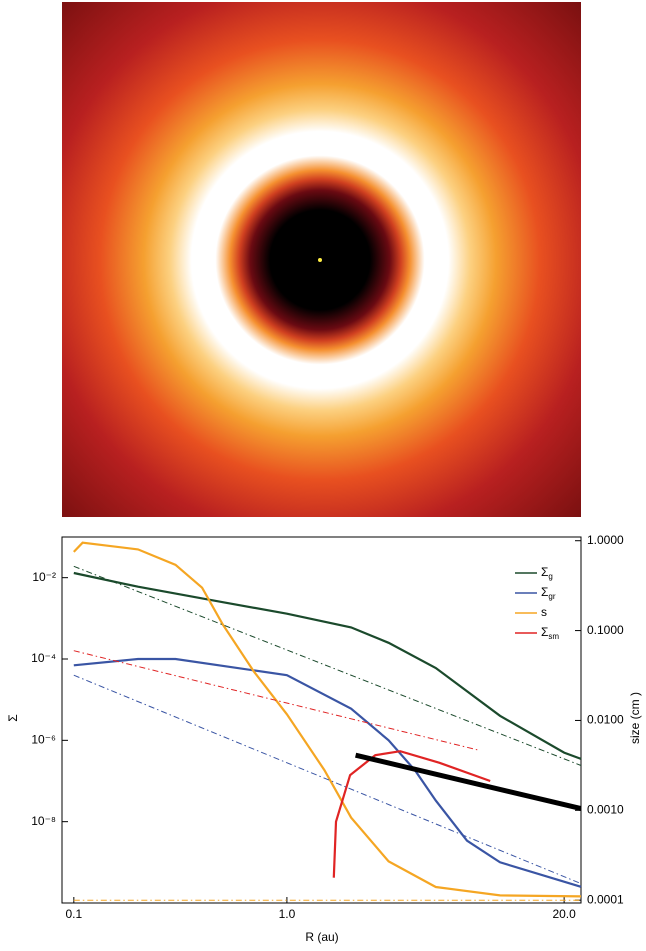 The image size is (646, 951). I want to click on y2-tick-label: 0.0001, so click(605, 899).